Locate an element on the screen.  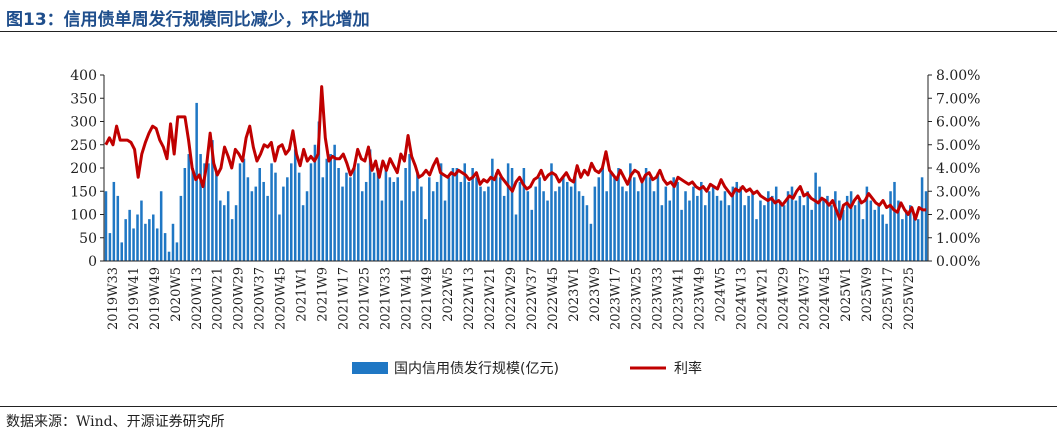
bottom-divider is located at coordinates (528, 406).